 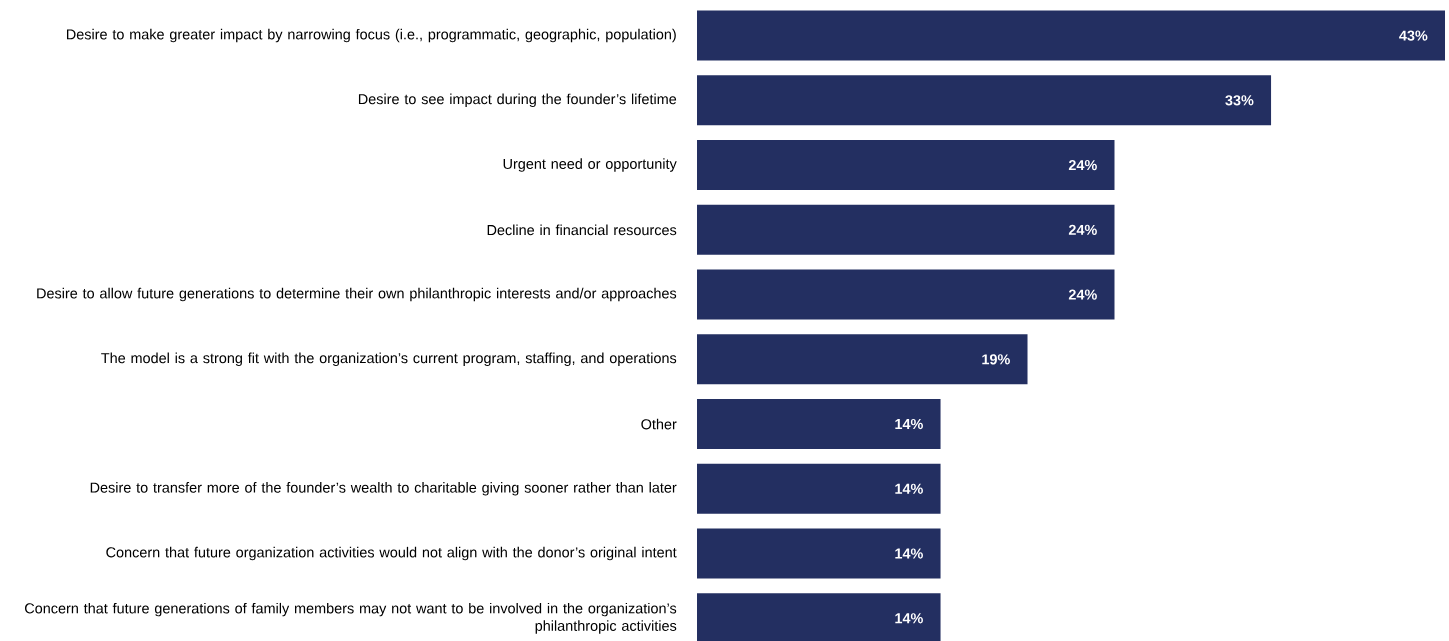 What do you see at coordinates (391, 553) in the screenshot?
I see `y-tick-label: Concern that future organization activities would not align with the donor’s original intent` at bounding box center [391, 553].